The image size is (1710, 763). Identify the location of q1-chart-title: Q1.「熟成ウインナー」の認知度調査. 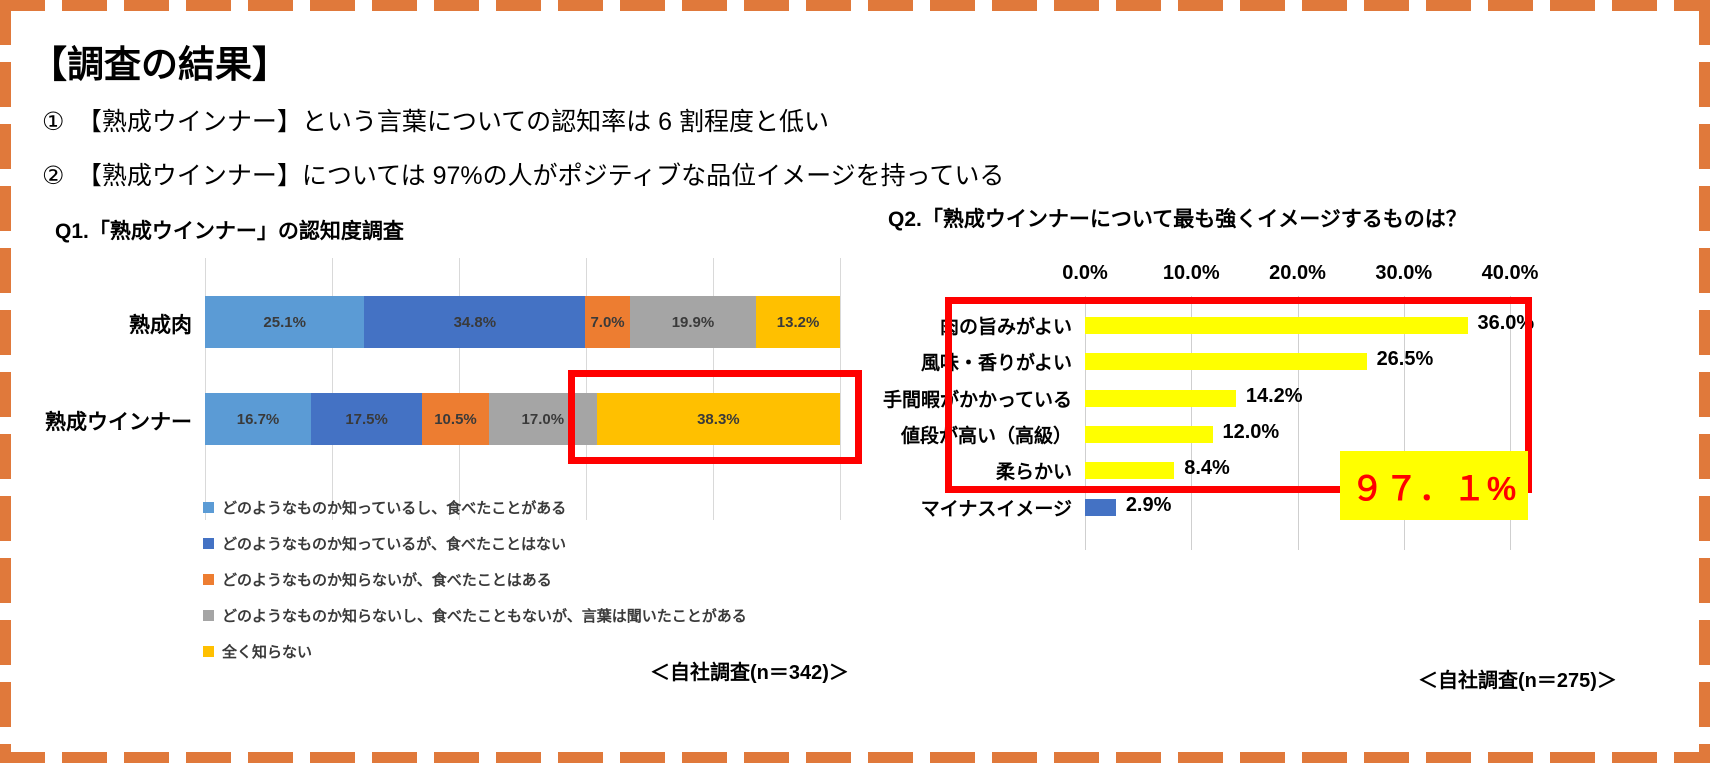
(229, 231).